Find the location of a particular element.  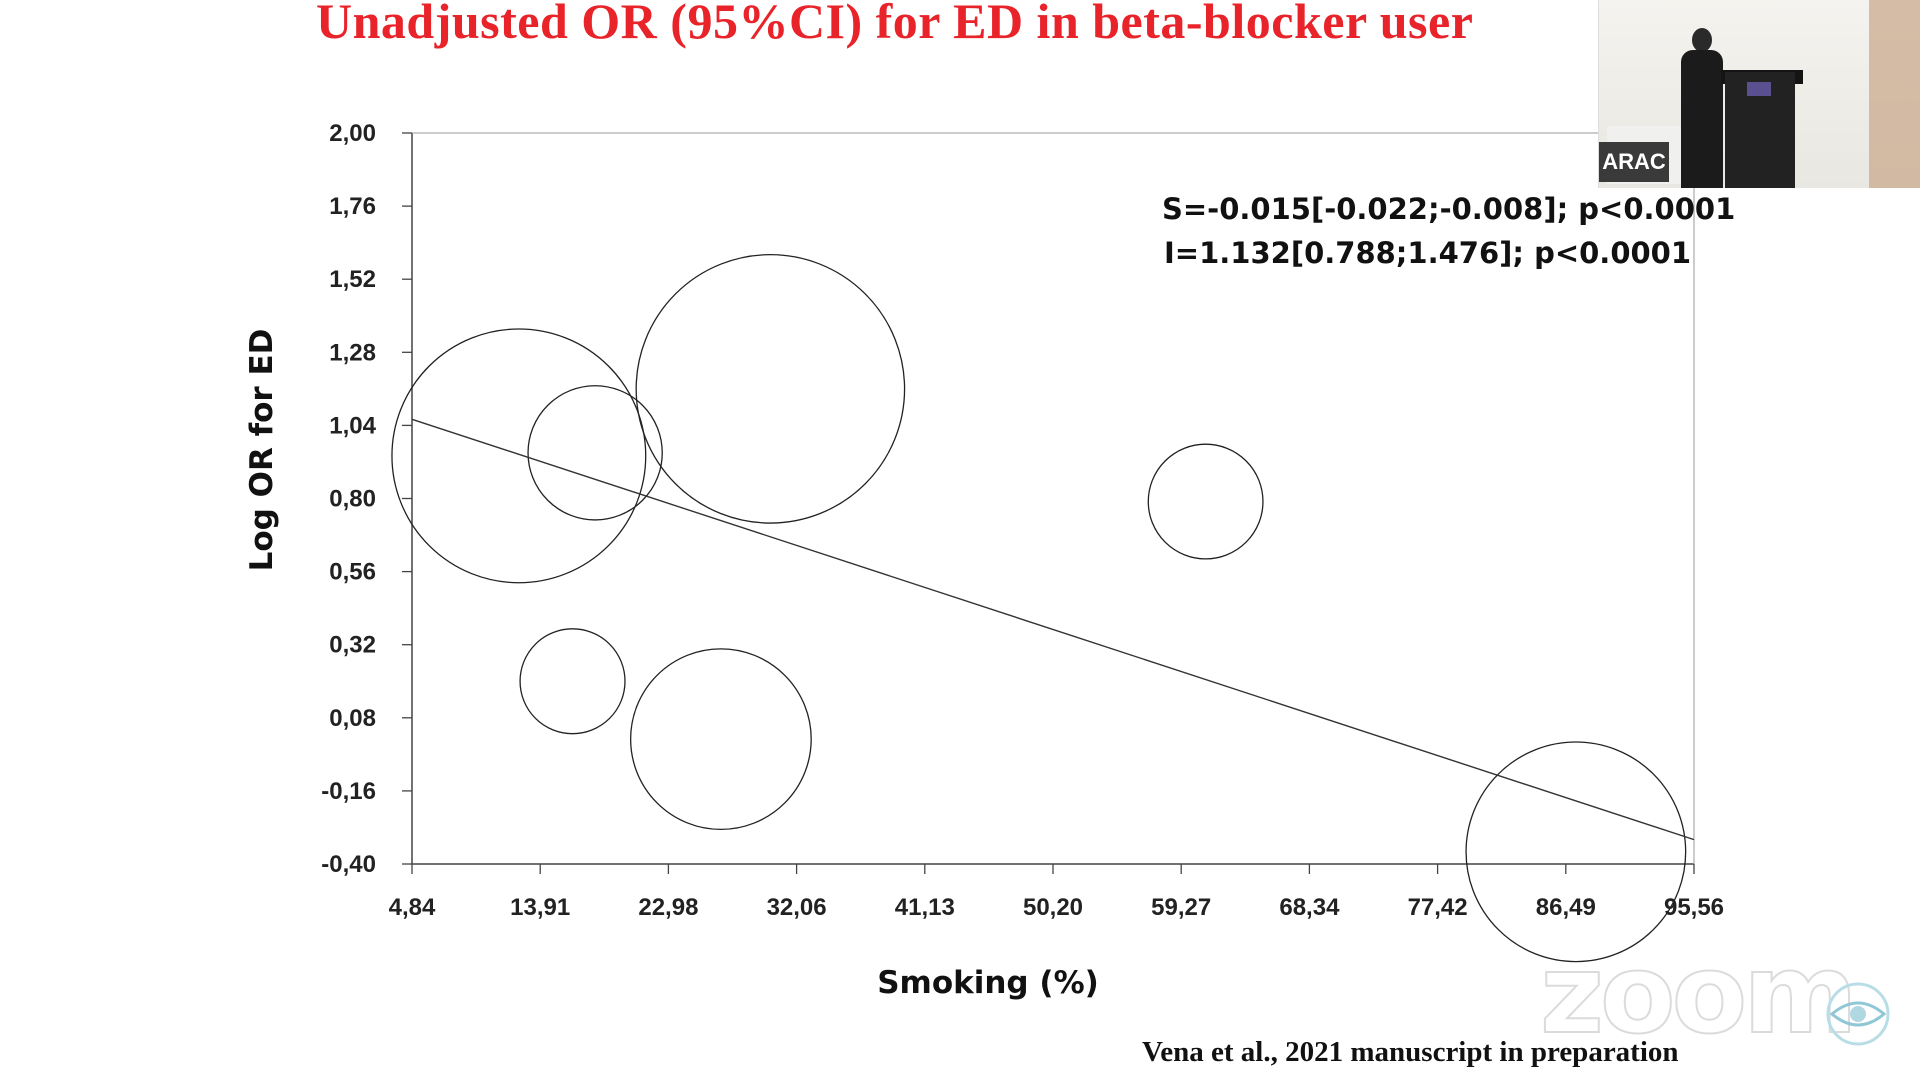

speaker-video-thumbnail: ARAC is located at coordinates (1759, 94).